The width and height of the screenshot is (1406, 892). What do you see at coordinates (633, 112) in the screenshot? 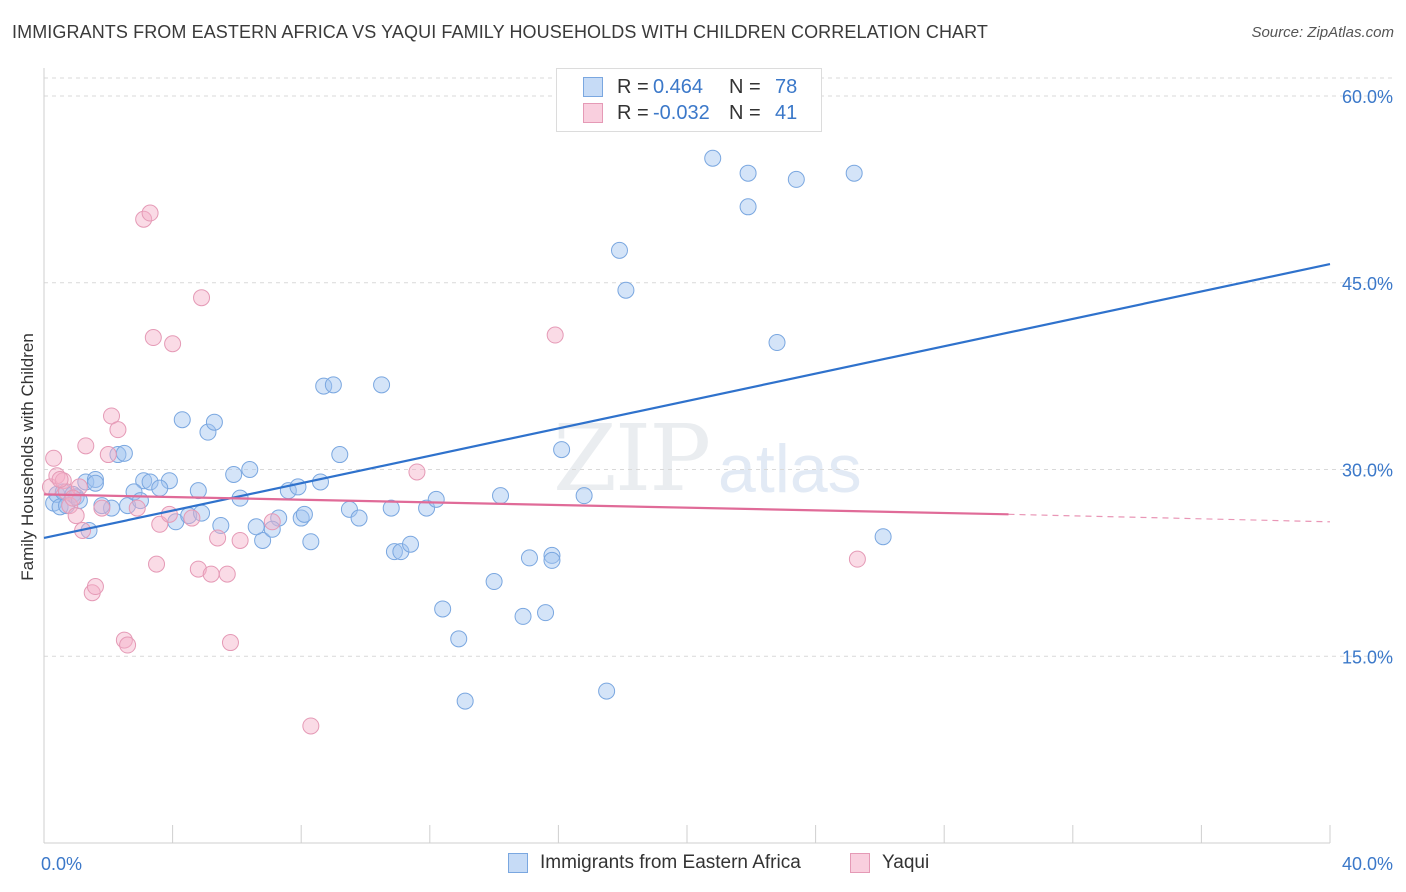
I see `r-label: R =` at bounding box center [633, 112].